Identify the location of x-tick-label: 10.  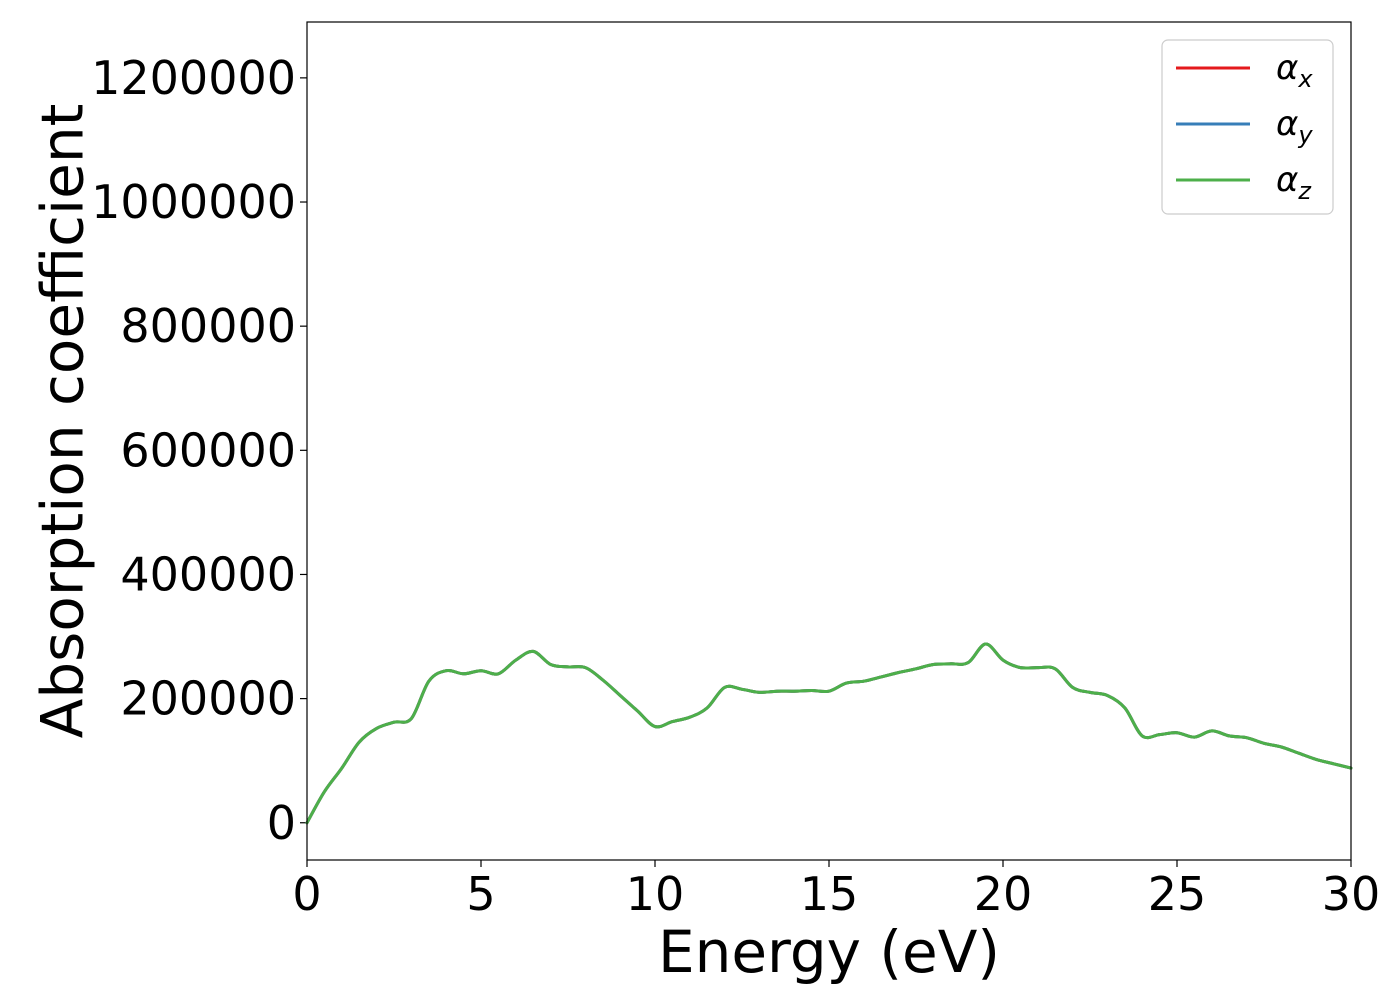
(655, 894).